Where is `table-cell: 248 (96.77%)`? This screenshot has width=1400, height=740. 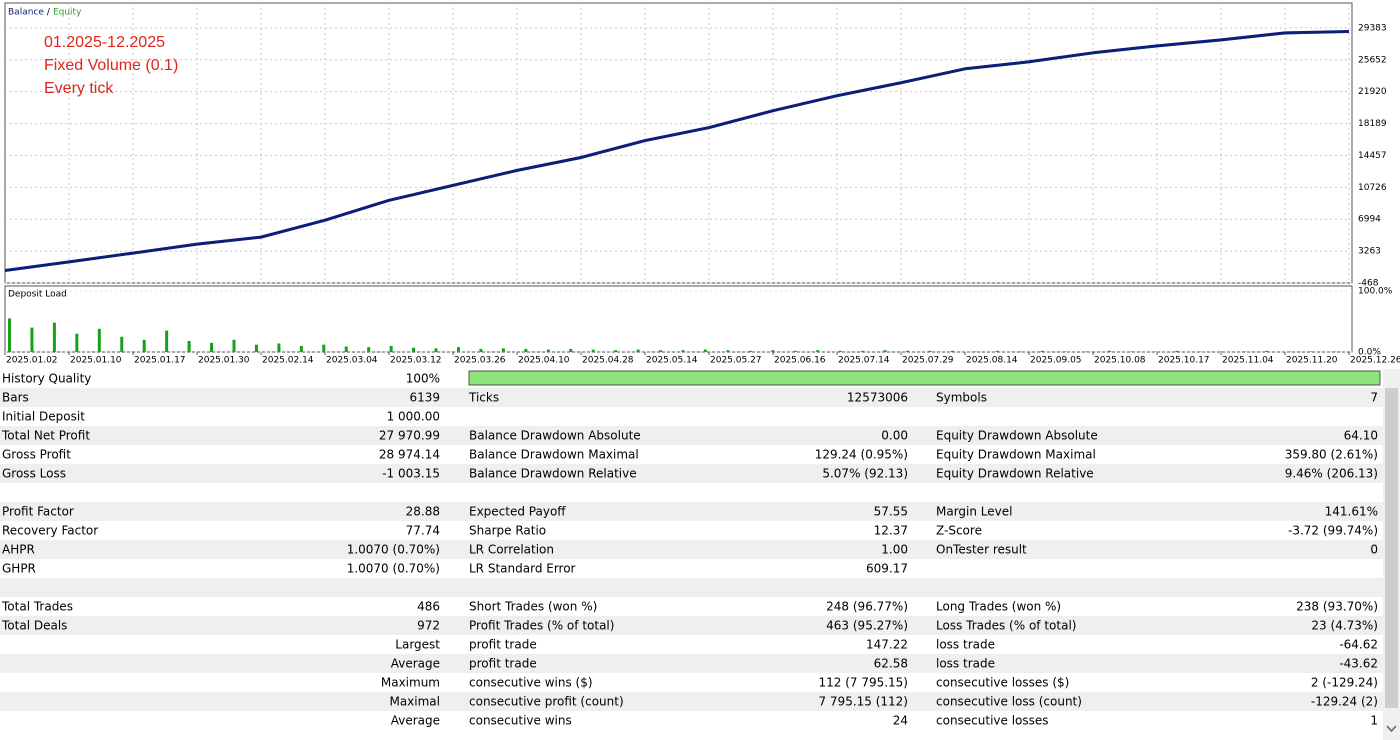 table-cell: 248 (96.77%) is located at coordinates (867, 607).